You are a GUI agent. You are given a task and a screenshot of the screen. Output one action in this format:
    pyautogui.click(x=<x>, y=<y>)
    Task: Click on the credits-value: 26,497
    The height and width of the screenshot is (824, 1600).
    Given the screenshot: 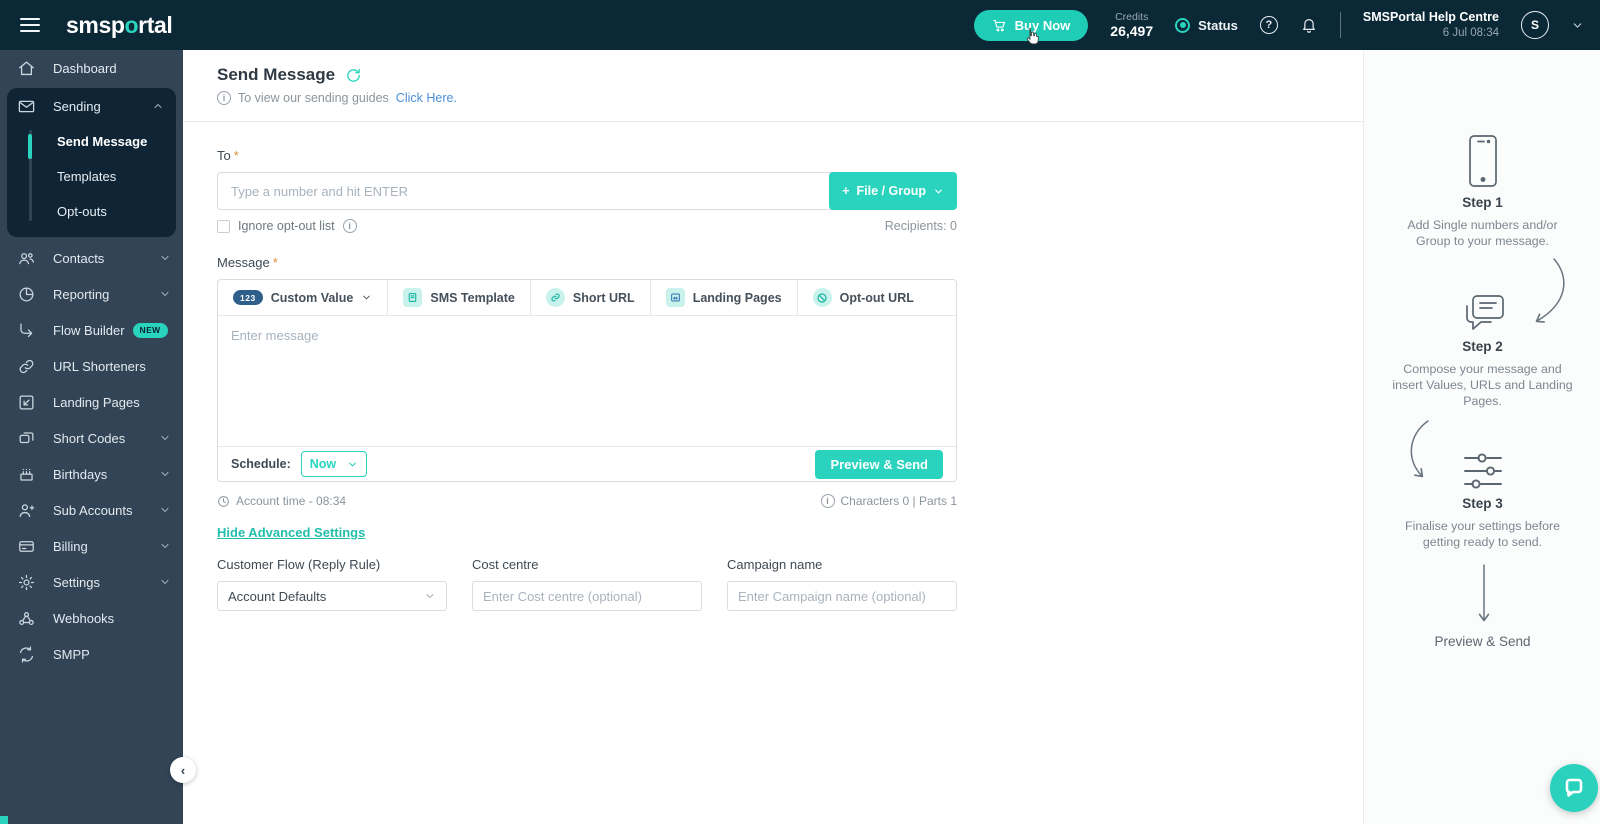 What is the action you would take?
    pyautogui.click(x=1132, y=30)
    